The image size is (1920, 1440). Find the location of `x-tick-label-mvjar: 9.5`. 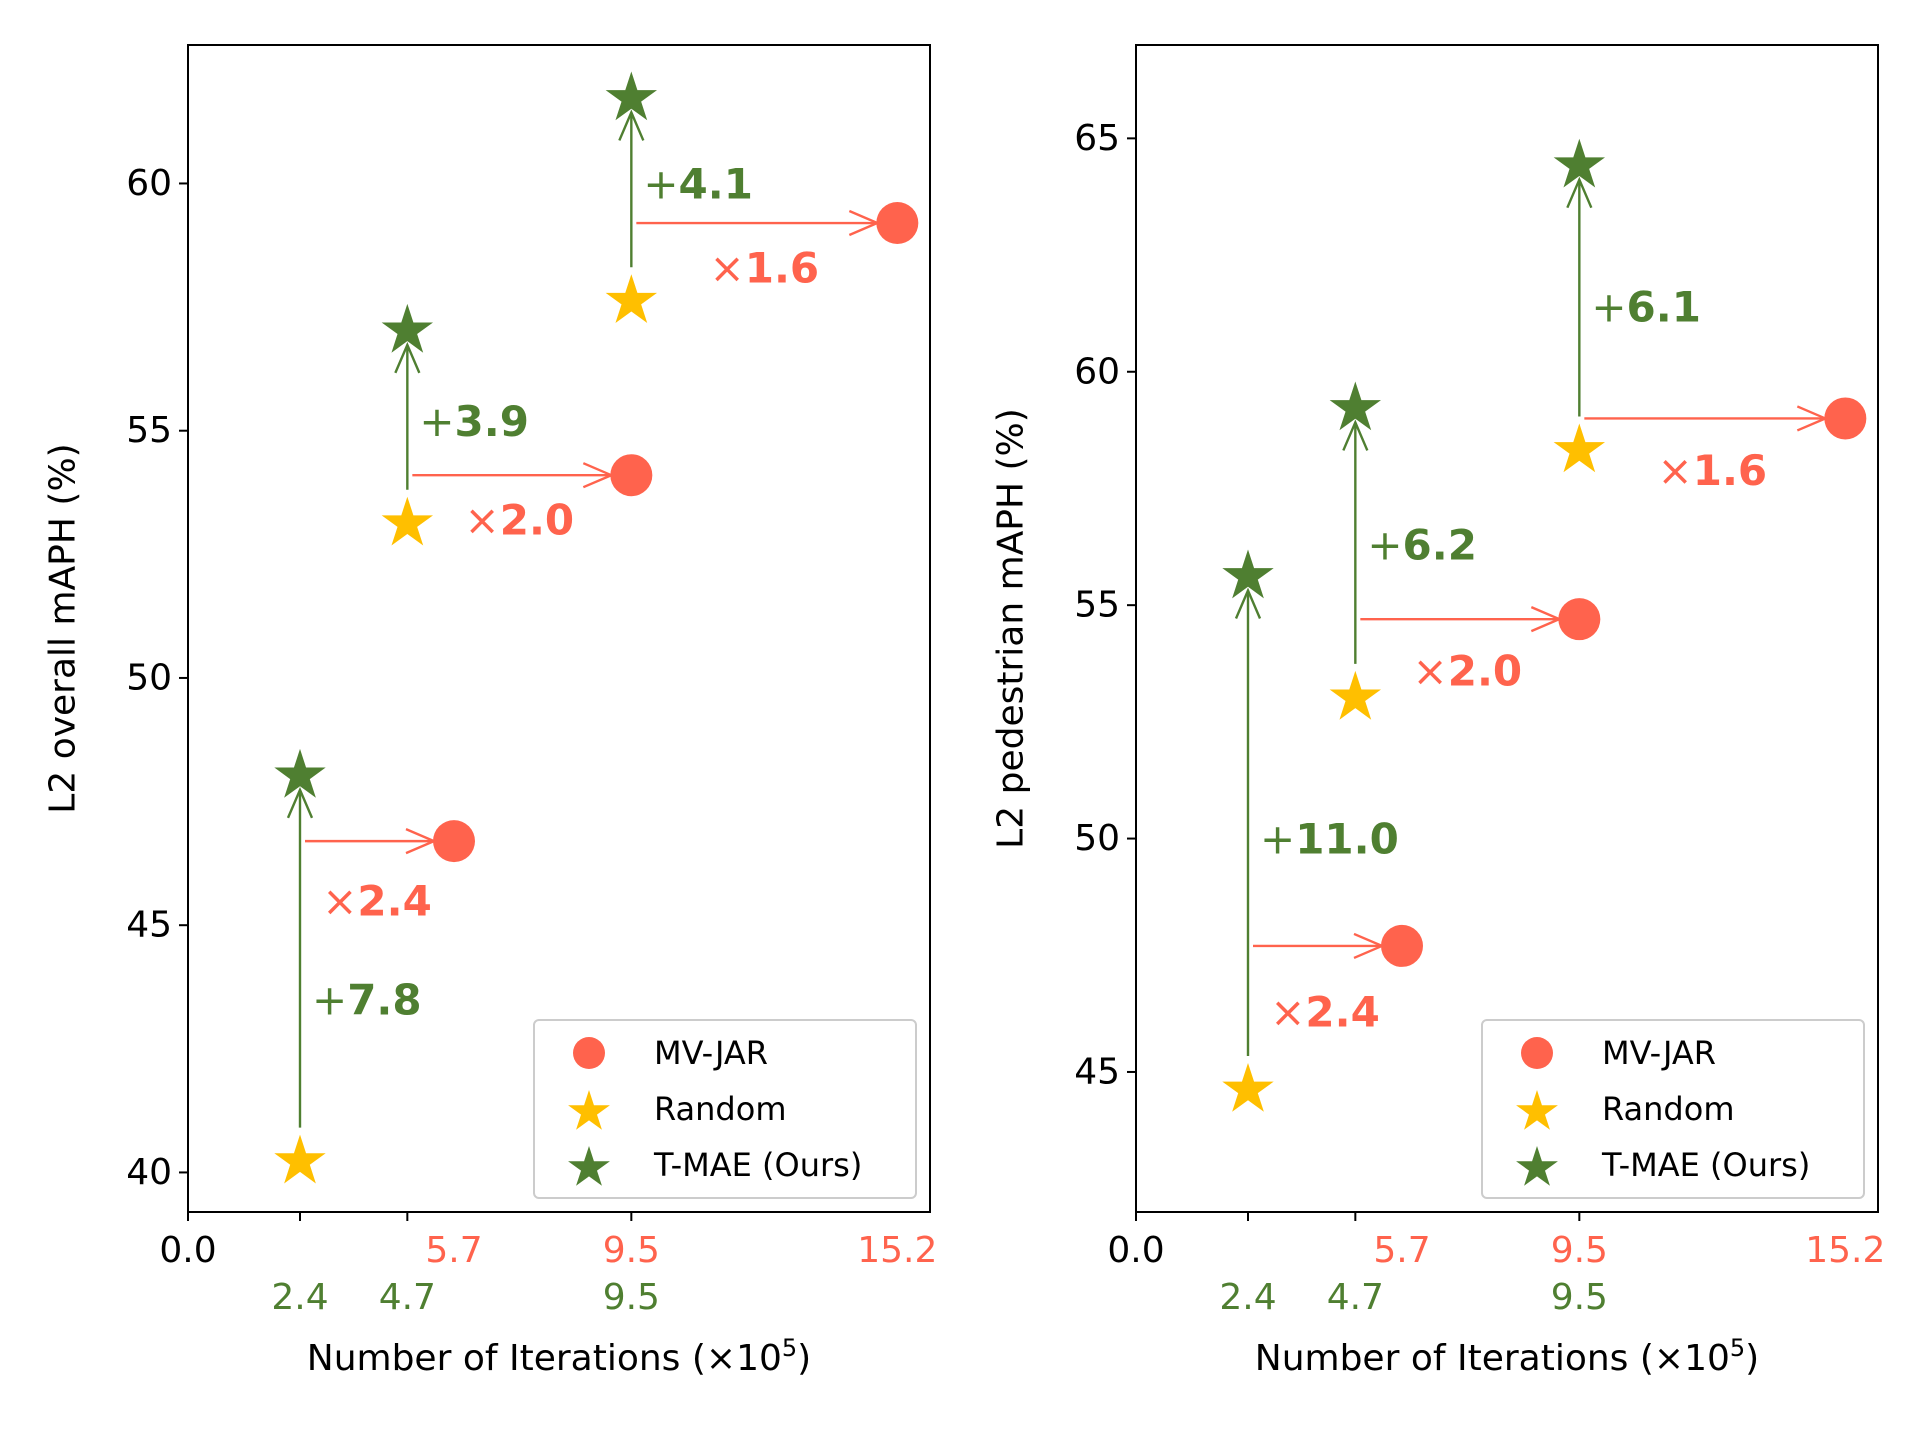

x-tick-label-mvjar: 9.5 is located at coordinates (631, 1250).